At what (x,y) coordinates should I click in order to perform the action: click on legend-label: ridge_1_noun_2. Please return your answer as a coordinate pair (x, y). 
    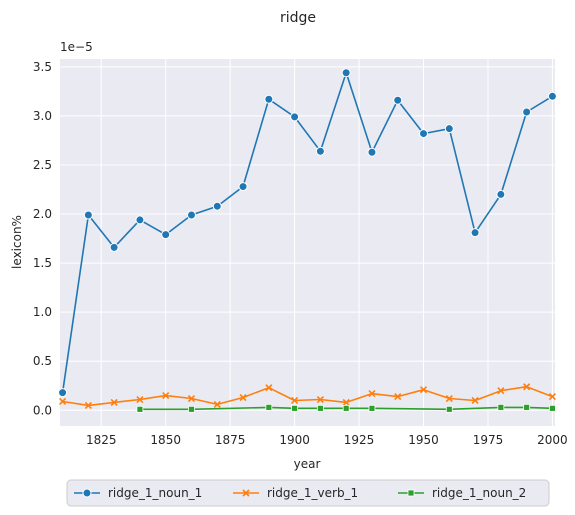
    Looking at the image, I should click on (479, 493).